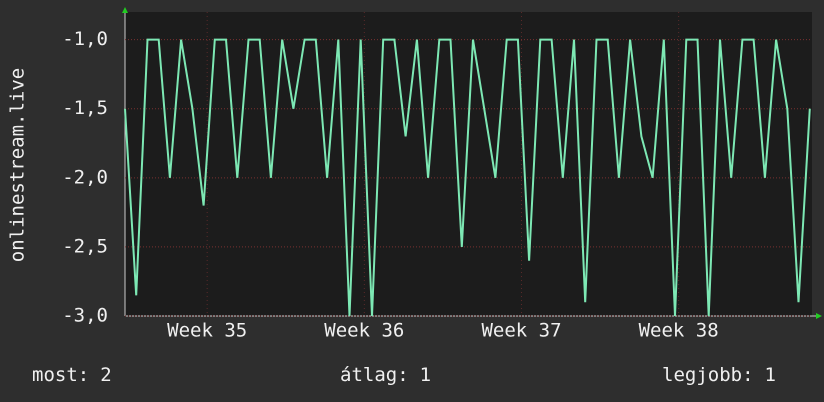 Image resolution: width=824 pixels, height=402 pixels. I want to click on legend-item: legjobb: 1, so click(719, 375).